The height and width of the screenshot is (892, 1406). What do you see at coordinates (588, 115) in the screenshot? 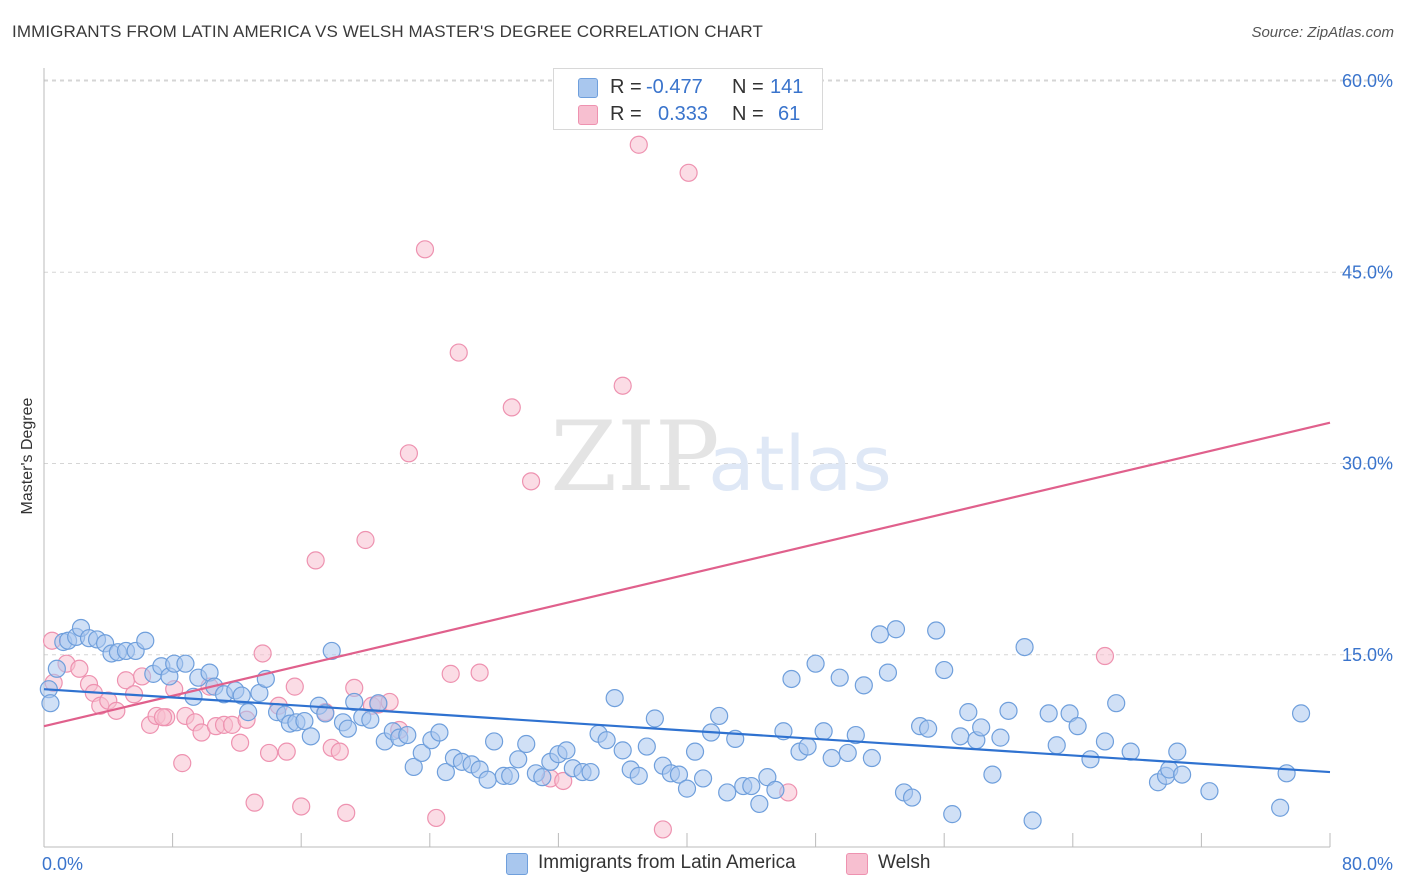
I see `legend-swatch-pink` at bounding box center [588, 115].